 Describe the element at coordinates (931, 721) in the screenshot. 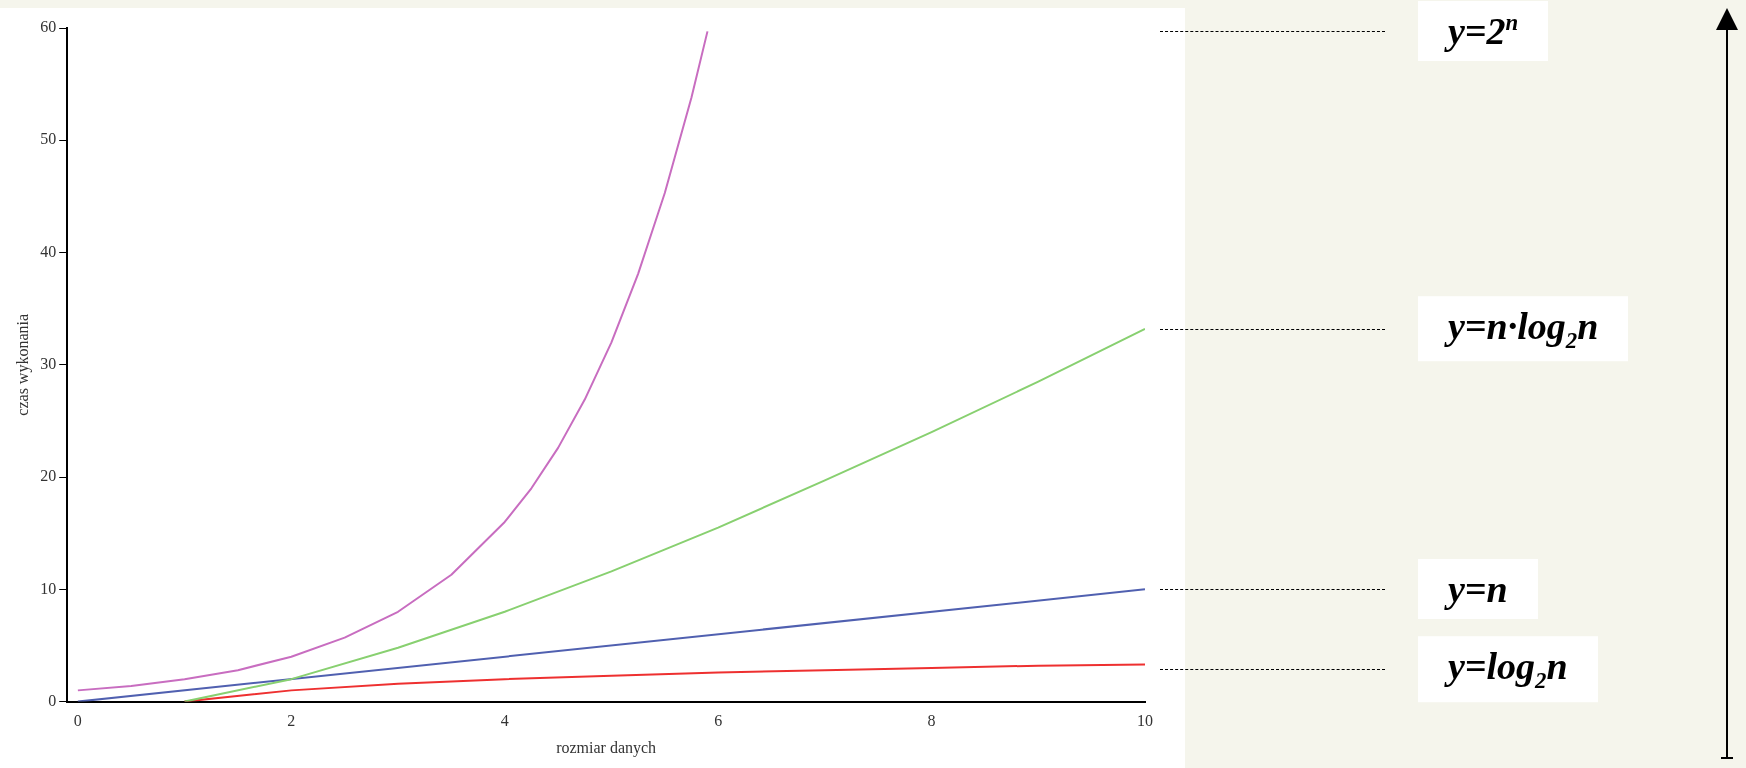

I see `x-tick-label: 8` at that location.